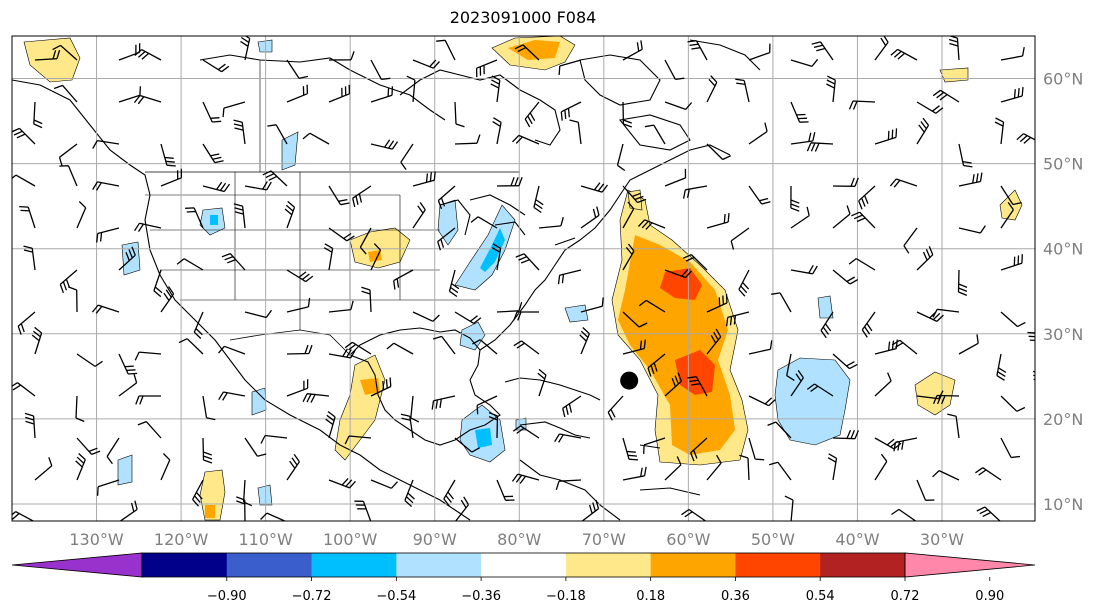 This screenshot has height=615, width=1105. Describe the element at coordinates (1063, 504) in the screenshot. I see `latitude-label: 10°N` at that location.